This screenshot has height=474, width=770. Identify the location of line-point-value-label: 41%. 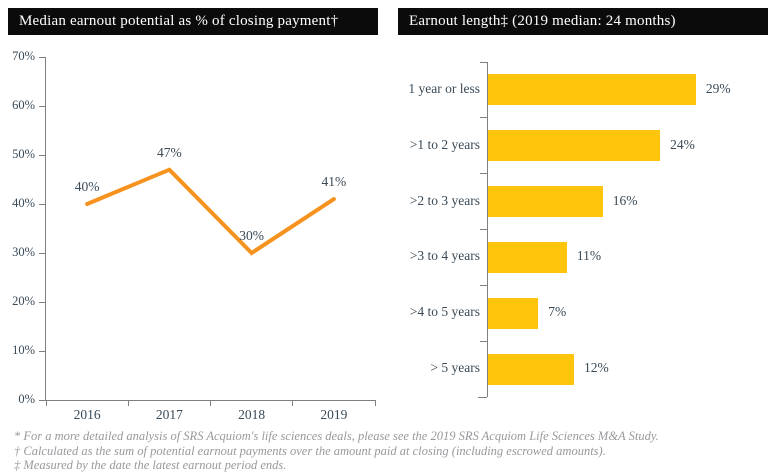
(334, 182).